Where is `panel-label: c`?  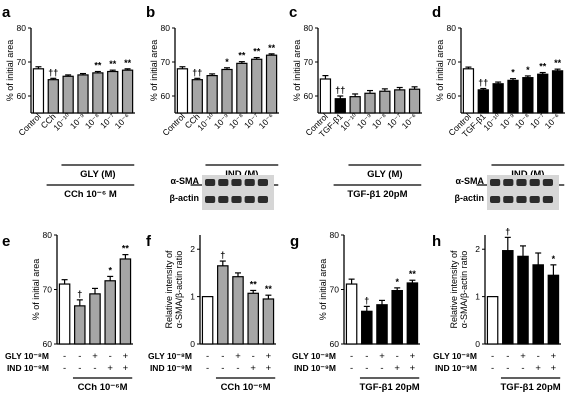 panel-label: c is located at coordinates (293, 12).